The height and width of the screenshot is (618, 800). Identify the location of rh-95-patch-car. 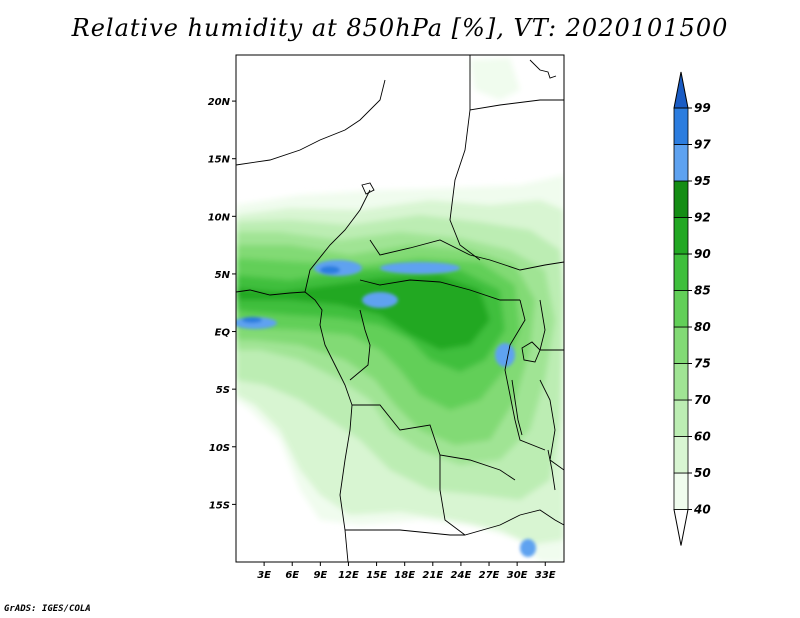
(420, 268).